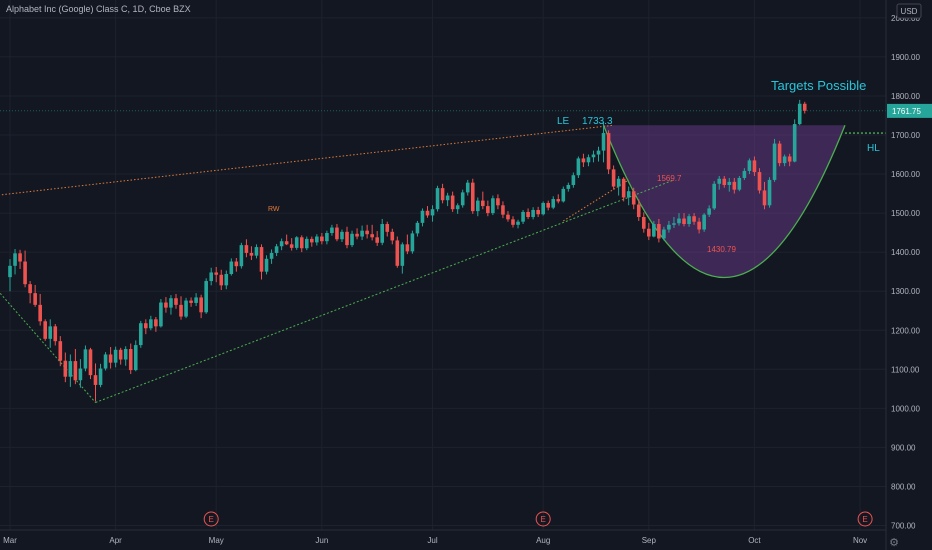  Describe the element at coordinates (905, 96) in the screenshot. I see `y-tick-label: 1800.00` at that location.